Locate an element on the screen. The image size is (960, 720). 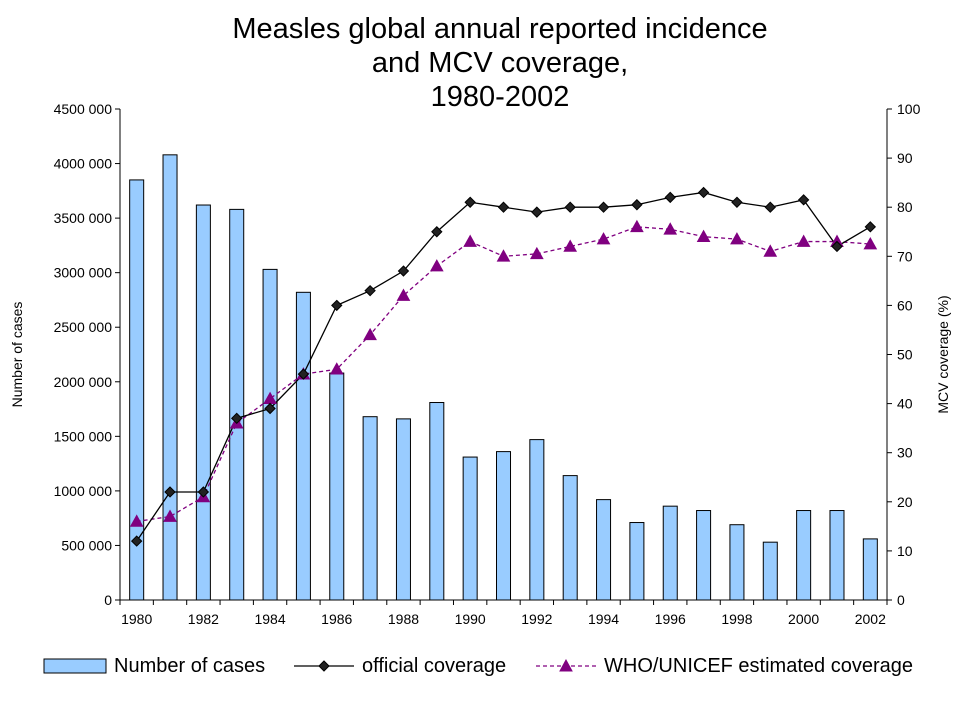
right-tick-label: 80 is located at coordinates (905, 207).